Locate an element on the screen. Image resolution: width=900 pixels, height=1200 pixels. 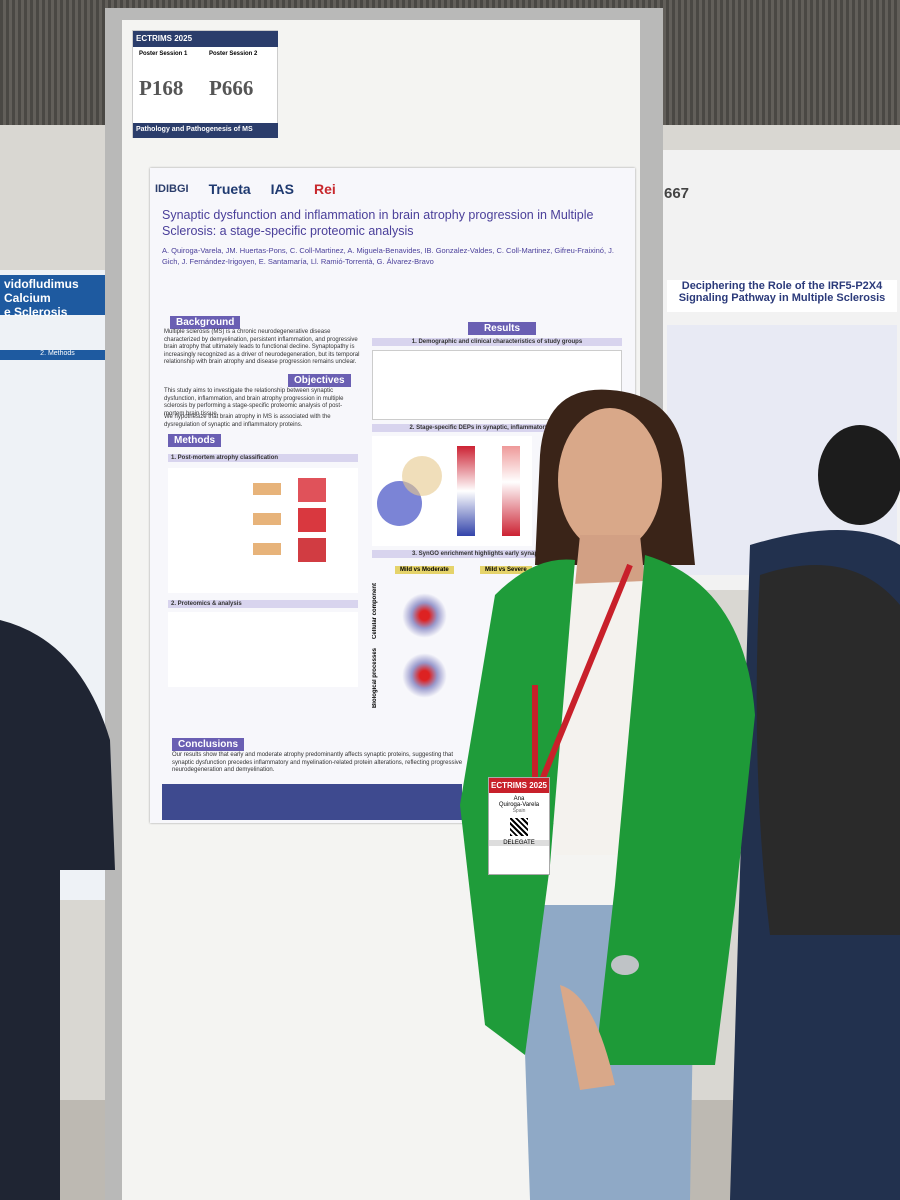
session: Poster Session 1 is located at coordinates (163, 54).